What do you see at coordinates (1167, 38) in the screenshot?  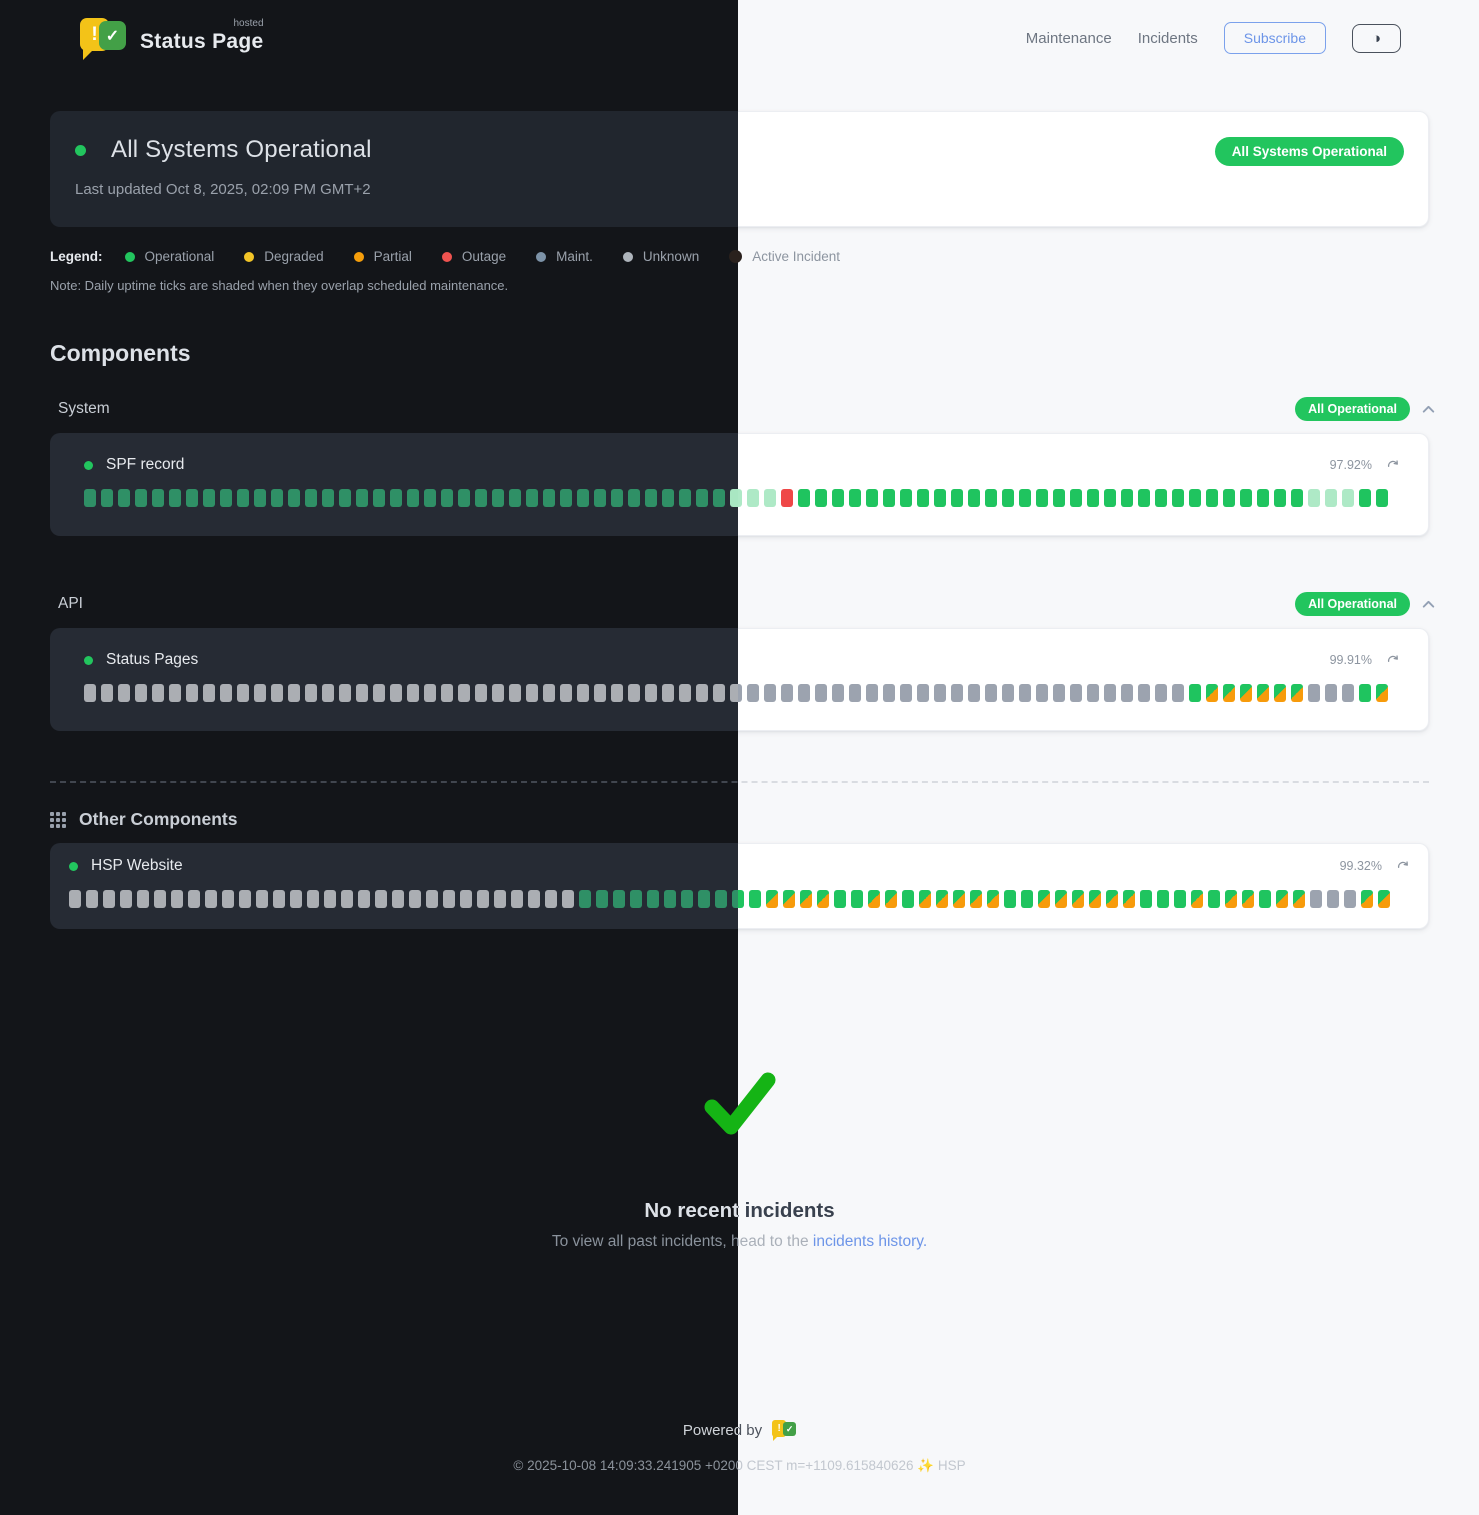 I see `nav-incidents: Incidents` at bounding box center [1167, 38].